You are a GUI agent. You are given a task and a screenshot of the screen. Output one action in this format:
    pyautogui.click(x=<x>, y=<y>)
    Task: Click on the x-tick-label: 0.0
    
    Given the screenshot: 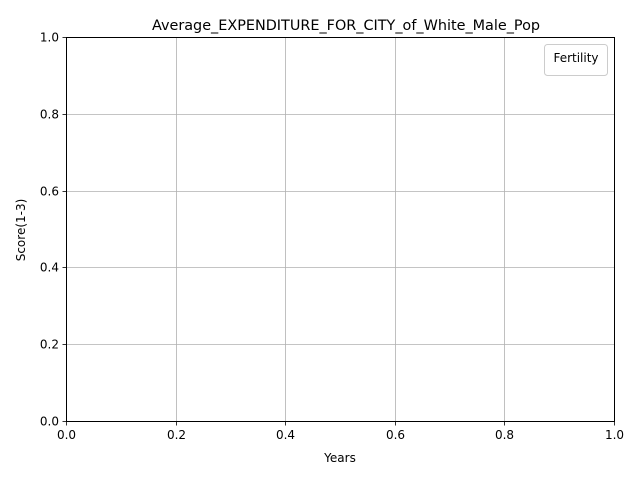 What is the action you would take?
    pyautogui.click(x=66, y=435)
    